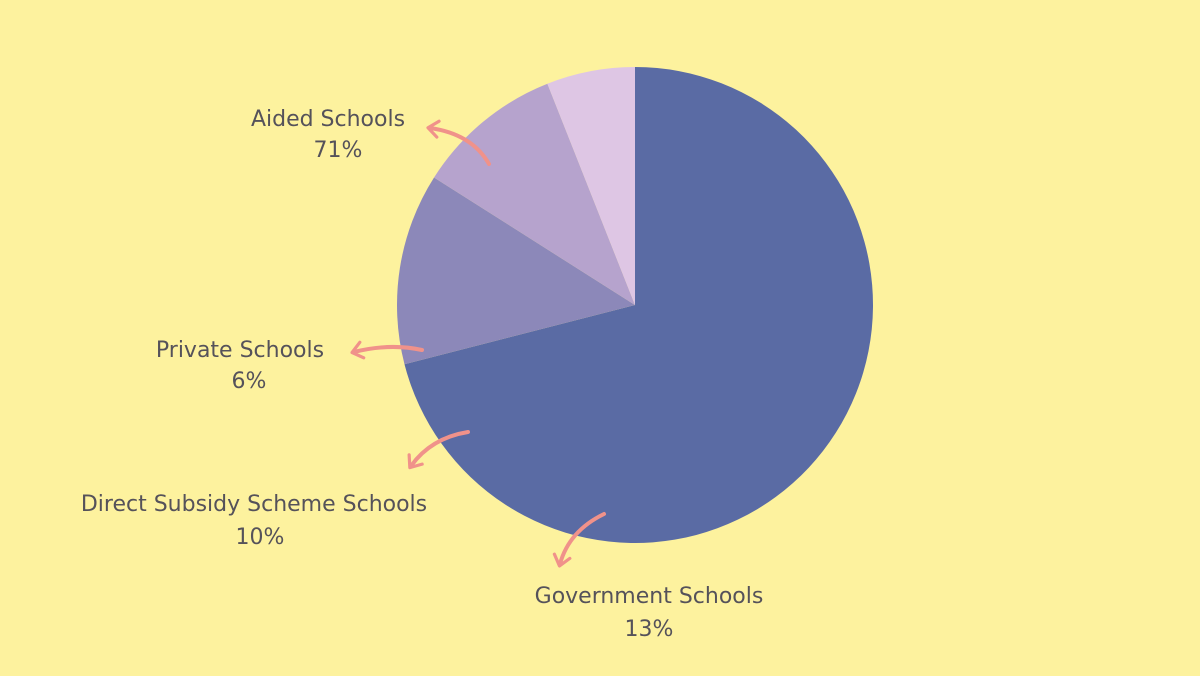  What do you see at coordinates (240, 350) in the screenshot?
I see `slice-name-label: Private Schools` at bounding box center [240, 350].